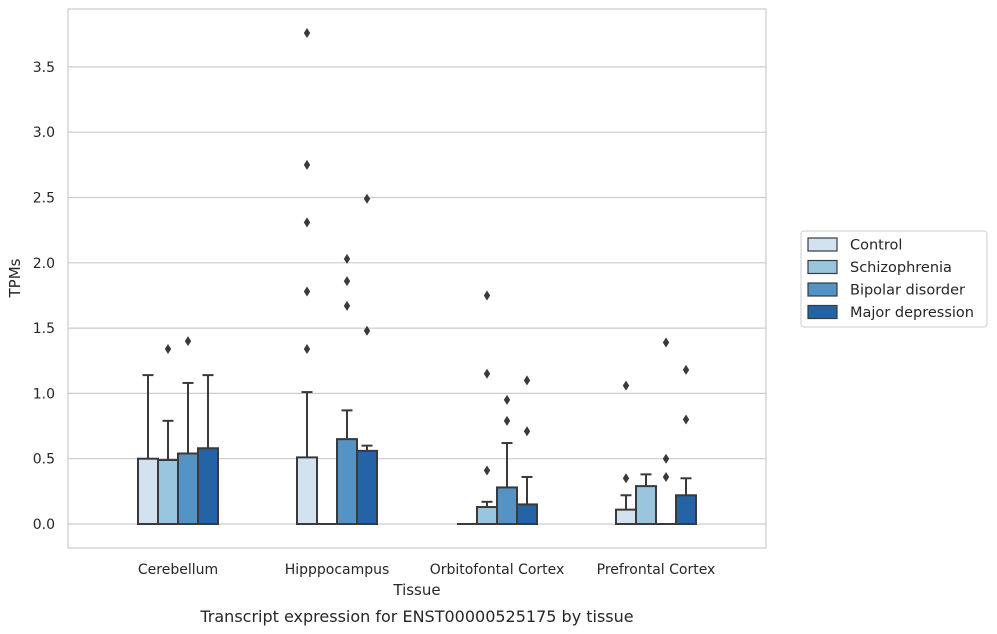 This screenshot has height=634, width=997. I want to click on legend-label: Bipolar disorder, so click(907, 291).